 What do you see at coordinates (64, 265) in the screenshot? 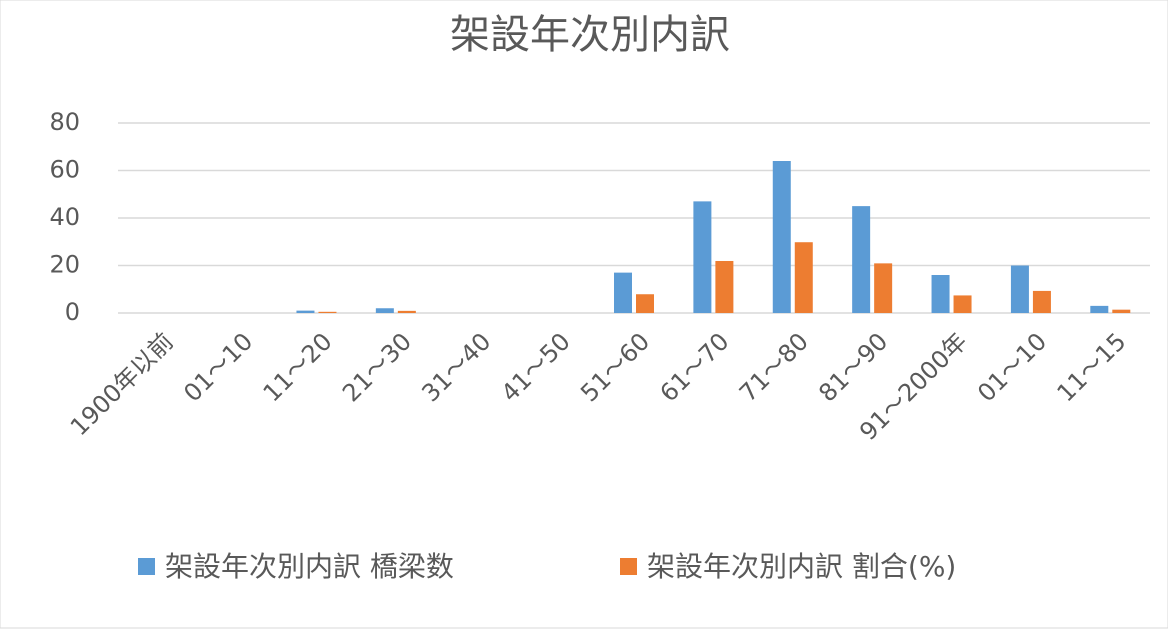
I see `y-tick-label: 20` at bounding box center [64, 265].